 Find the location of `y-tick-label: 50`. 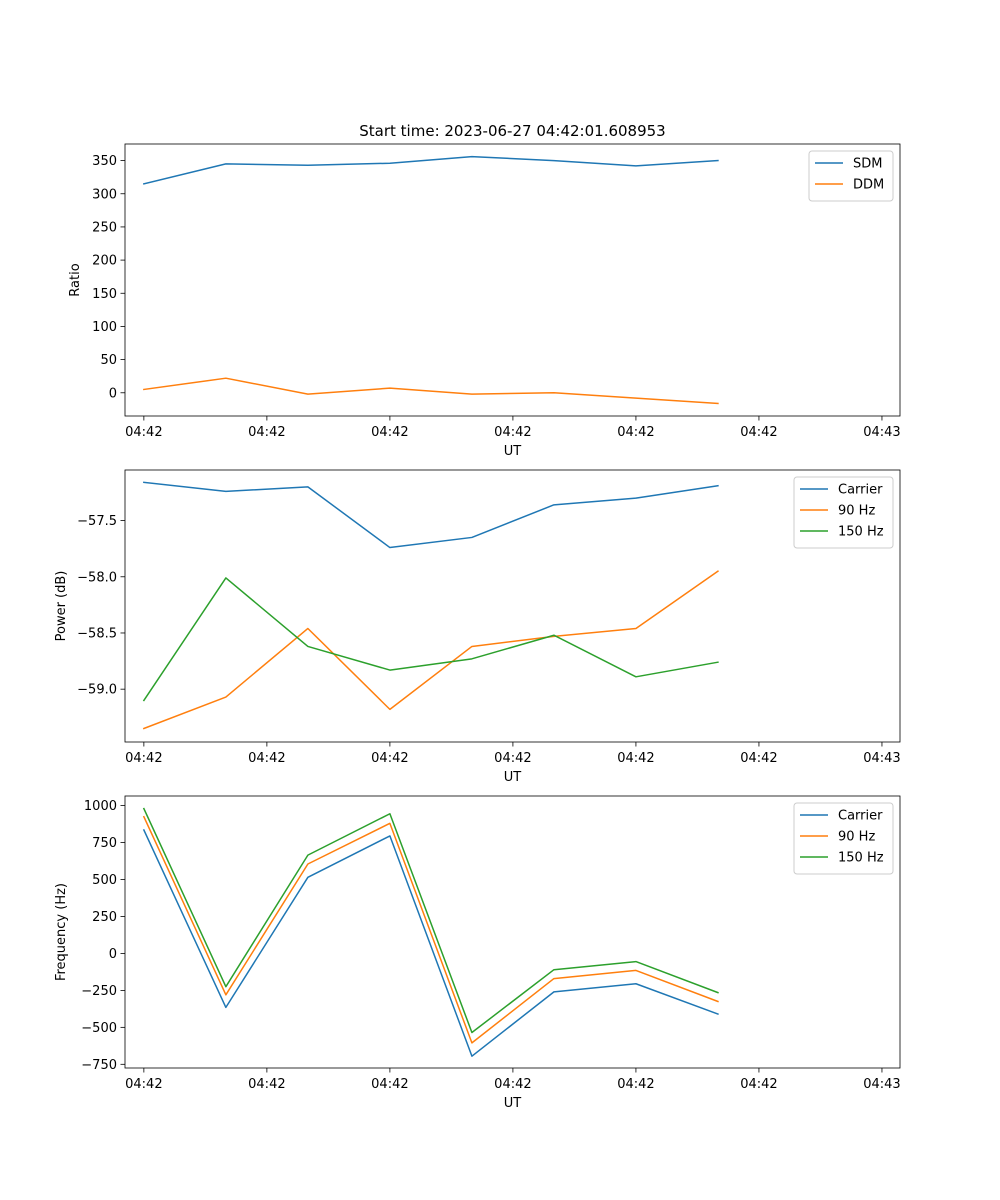

y-tick-label: 50 is located at coordinates (108, 360).